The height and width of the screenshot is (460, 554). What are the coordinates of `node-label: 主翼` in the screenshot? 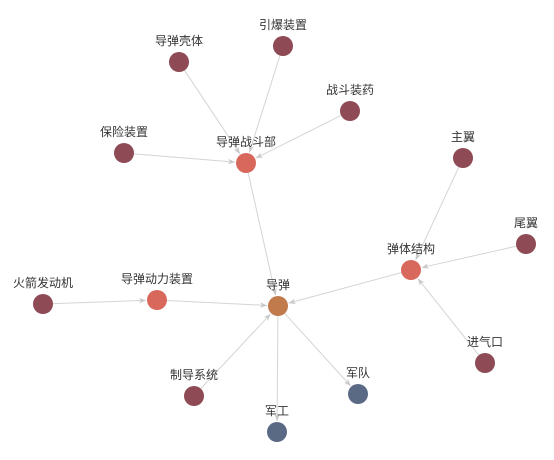 It's located at (463, 137).